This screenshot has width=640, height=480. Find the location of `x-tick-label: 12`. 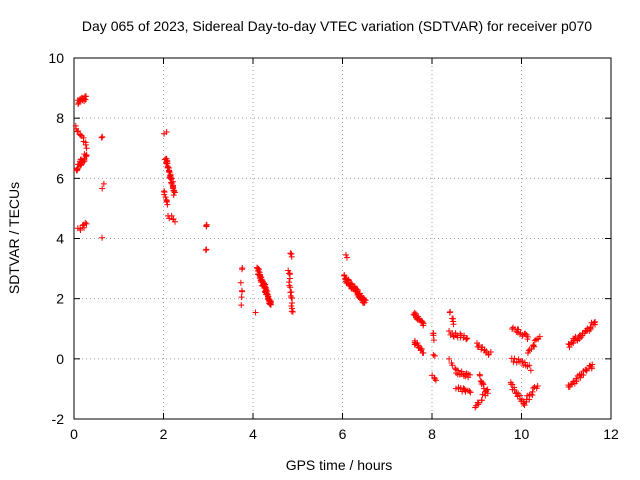

x-tick-label: 12 is located at coordinates (611, 434).